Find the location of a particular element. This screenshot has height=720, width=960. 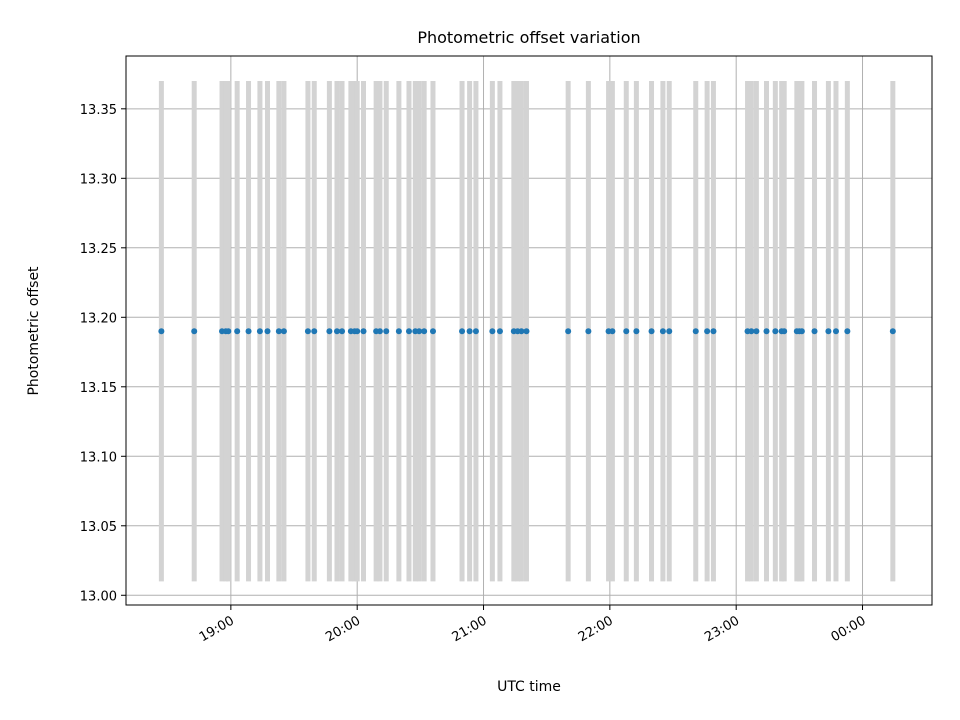

y-tick-label: 13.25 is located at coordinates (98, 249).